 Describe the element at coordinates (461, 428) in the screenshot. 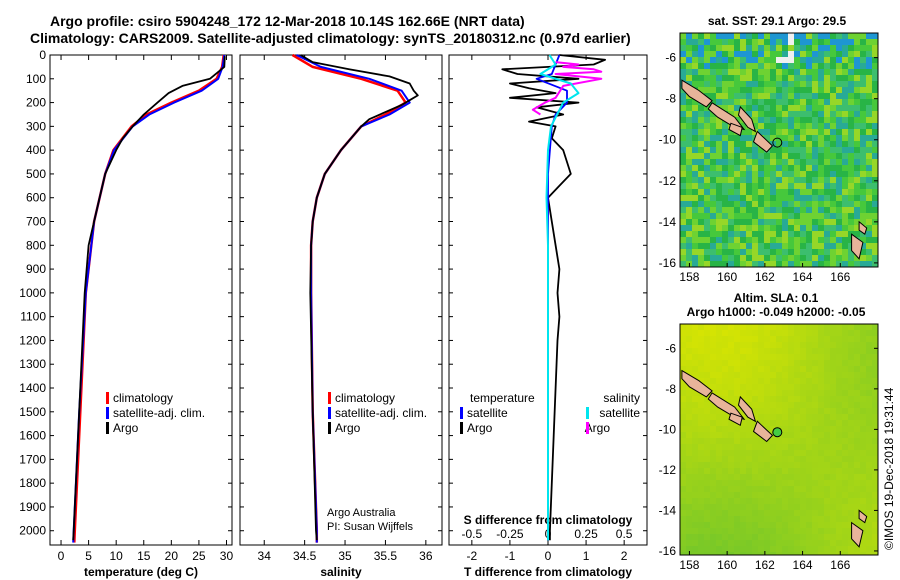

I see `legend-tdiff-argo-swatch` at that location.